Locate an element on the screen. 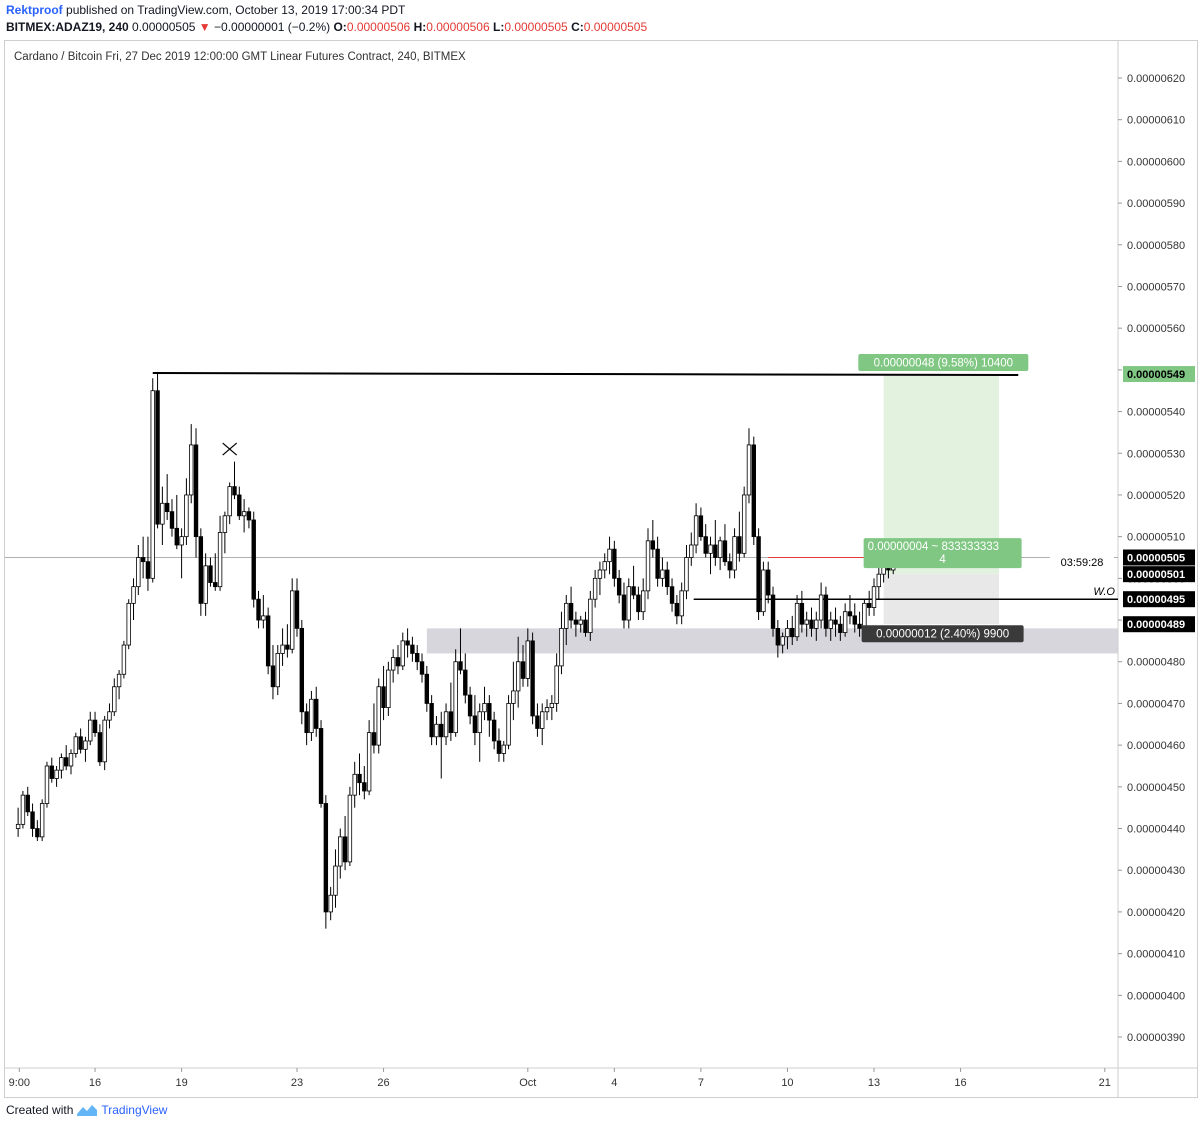 This screenshot has width=1200, height=1127. x-tick-label: 16 is located at coordinates (960, 1083).